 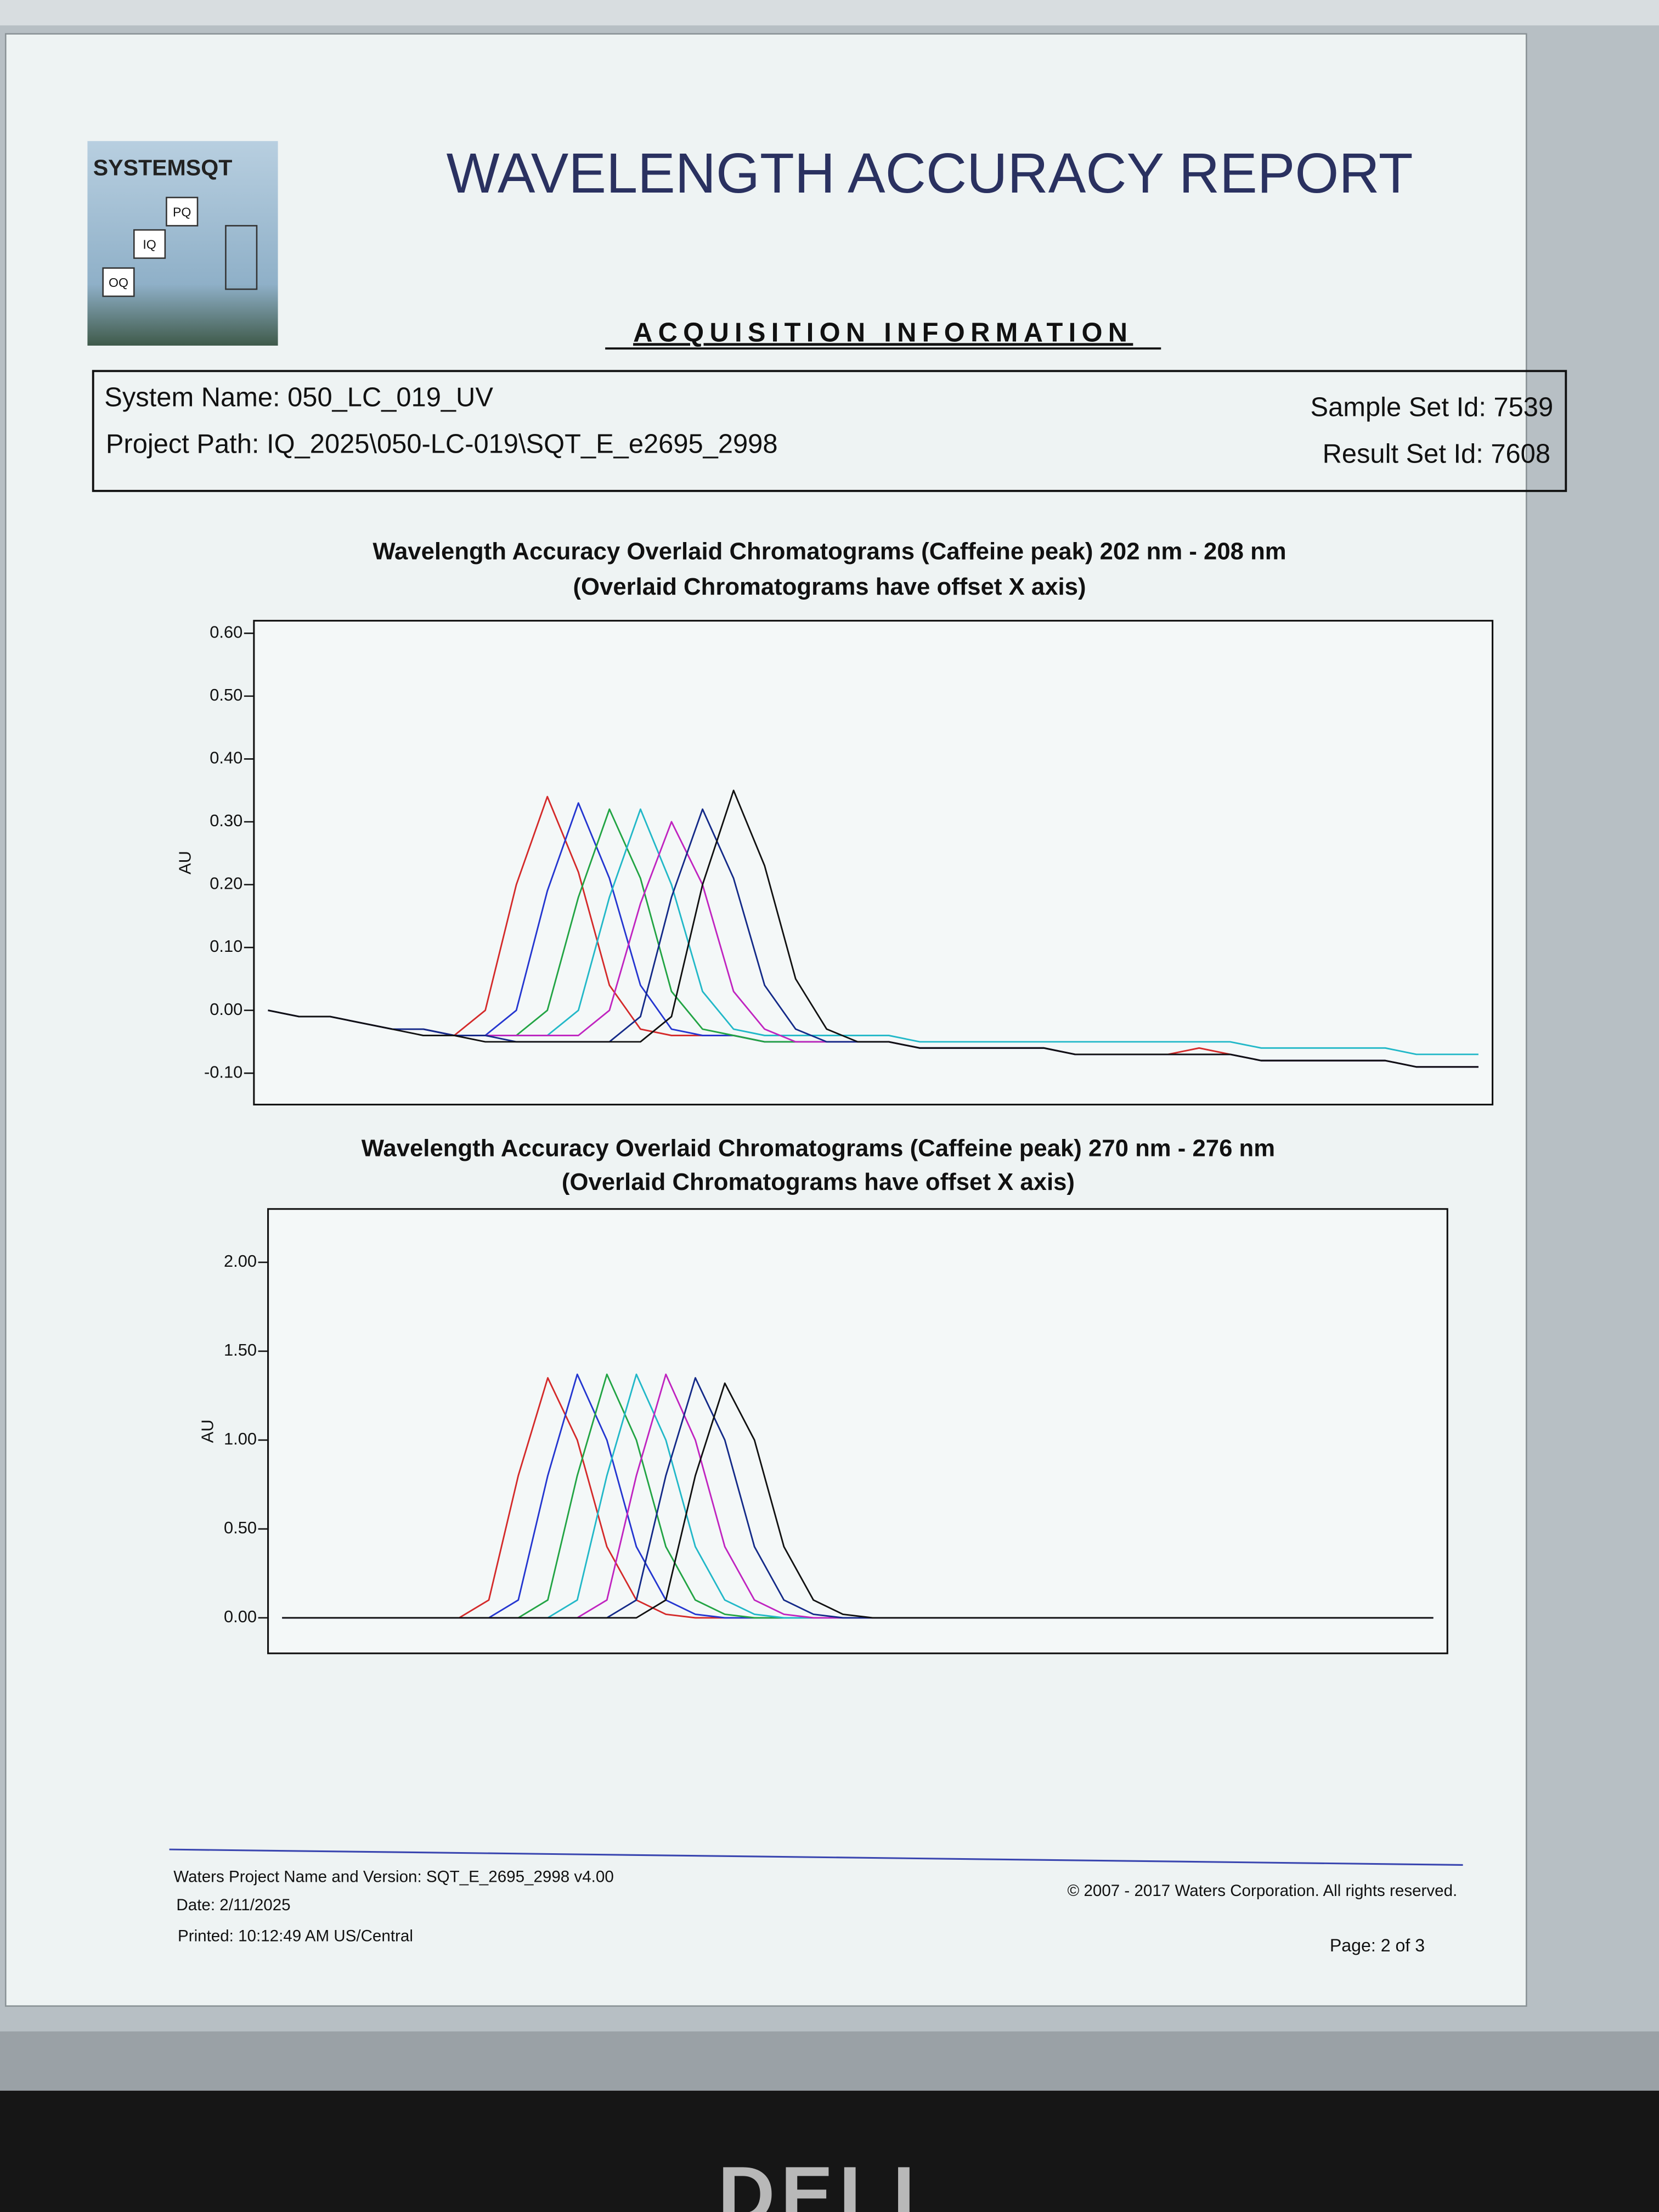 What do you see at coordinates (233, 1905) in the screenshot?
I see `footer-date: Date: 2/11/2025` at bounding box center [233, 1905].